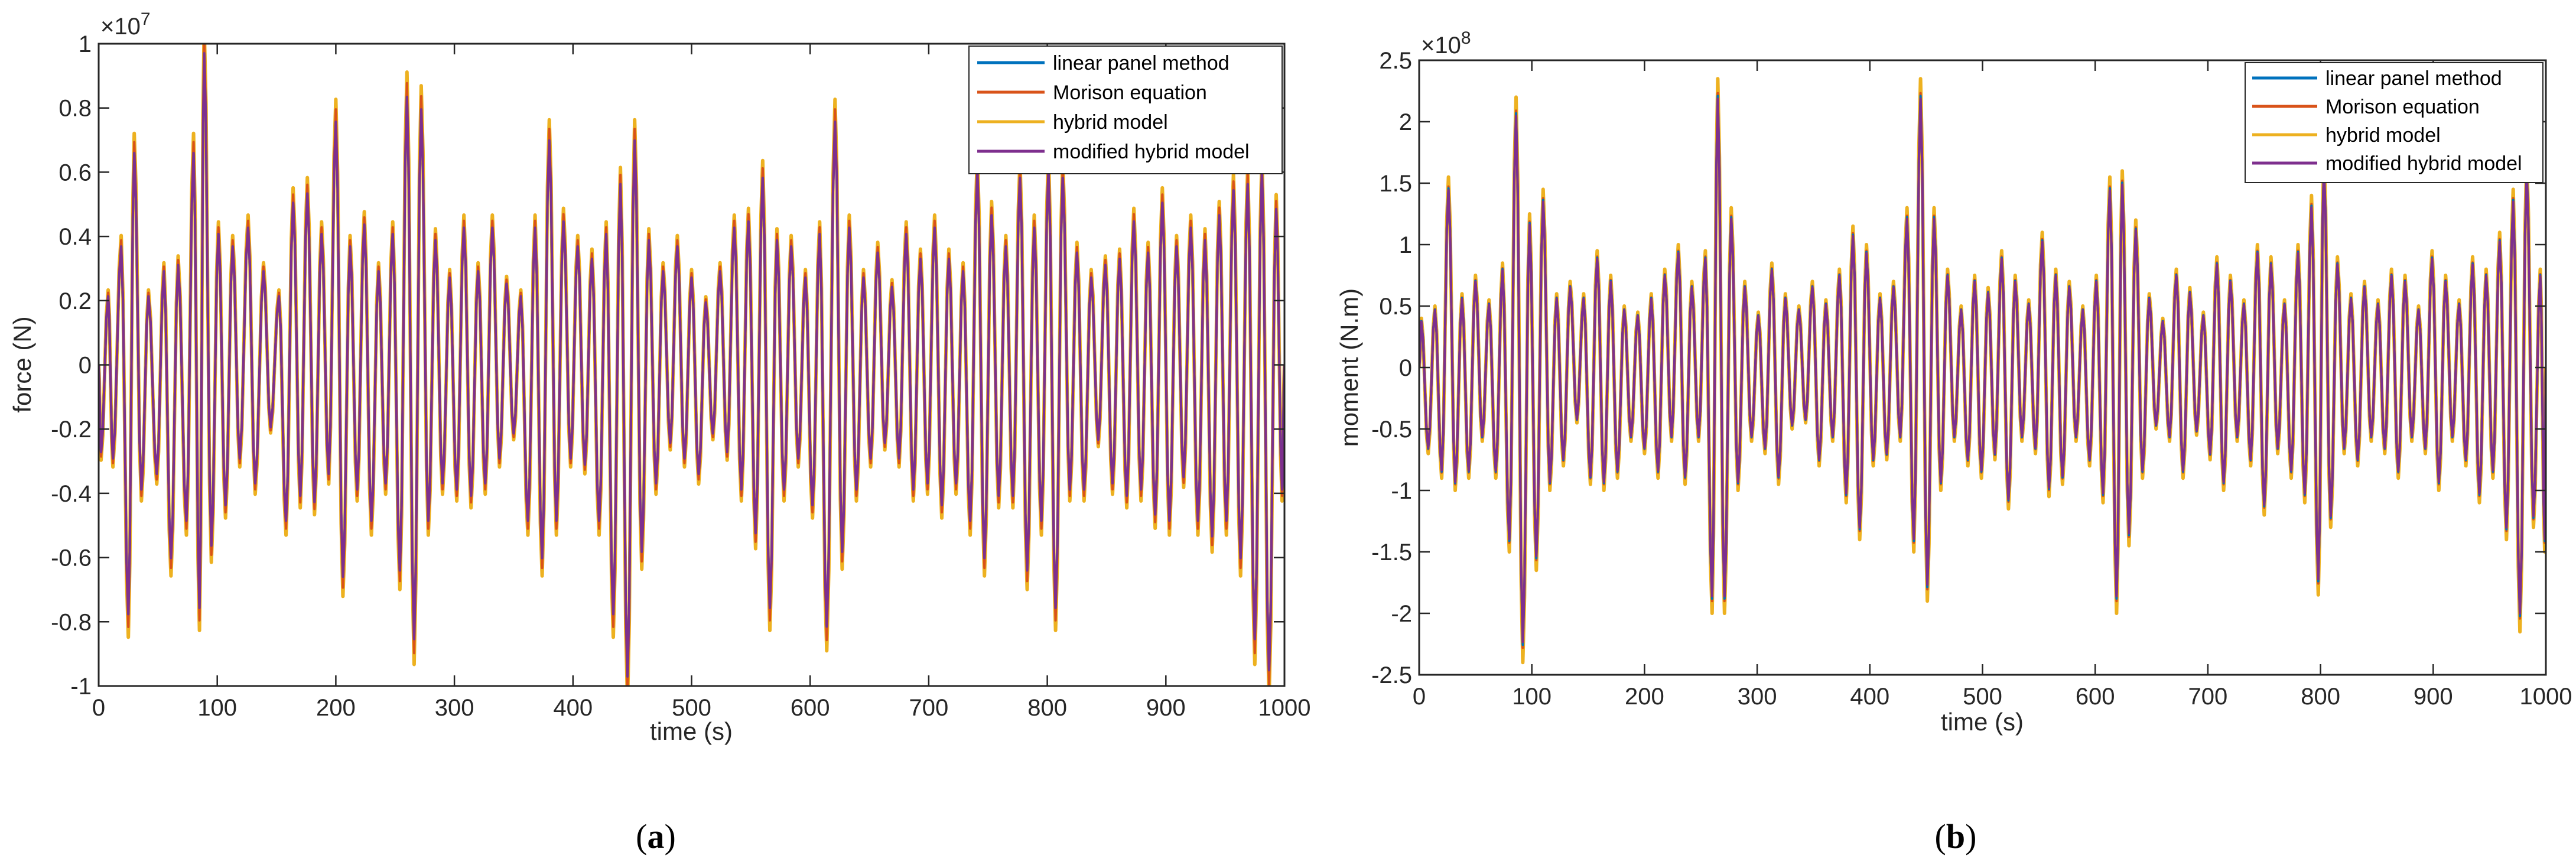 The image size is (2576, 868). Describe the element at coordinates (1392, 552) in the screenshot. I see `y-tick-label: -1.5` at that location.